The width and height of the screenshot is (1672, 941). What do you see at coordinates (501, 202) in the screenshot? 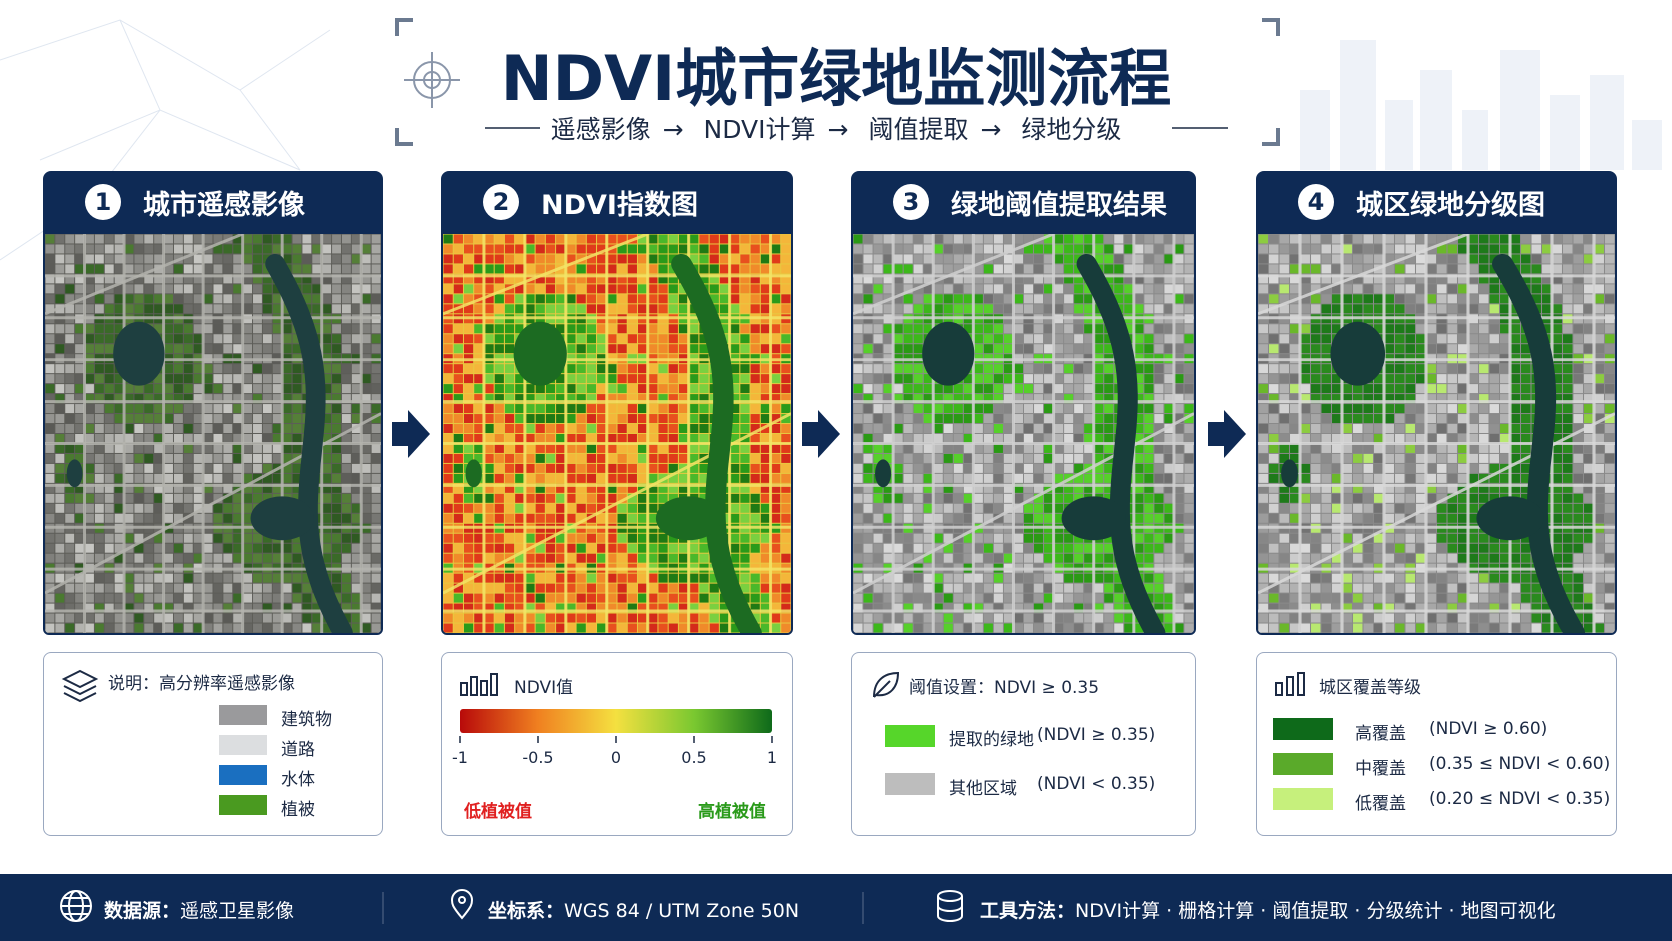
I see `step-number: 2` at bounding box center [501, 202].